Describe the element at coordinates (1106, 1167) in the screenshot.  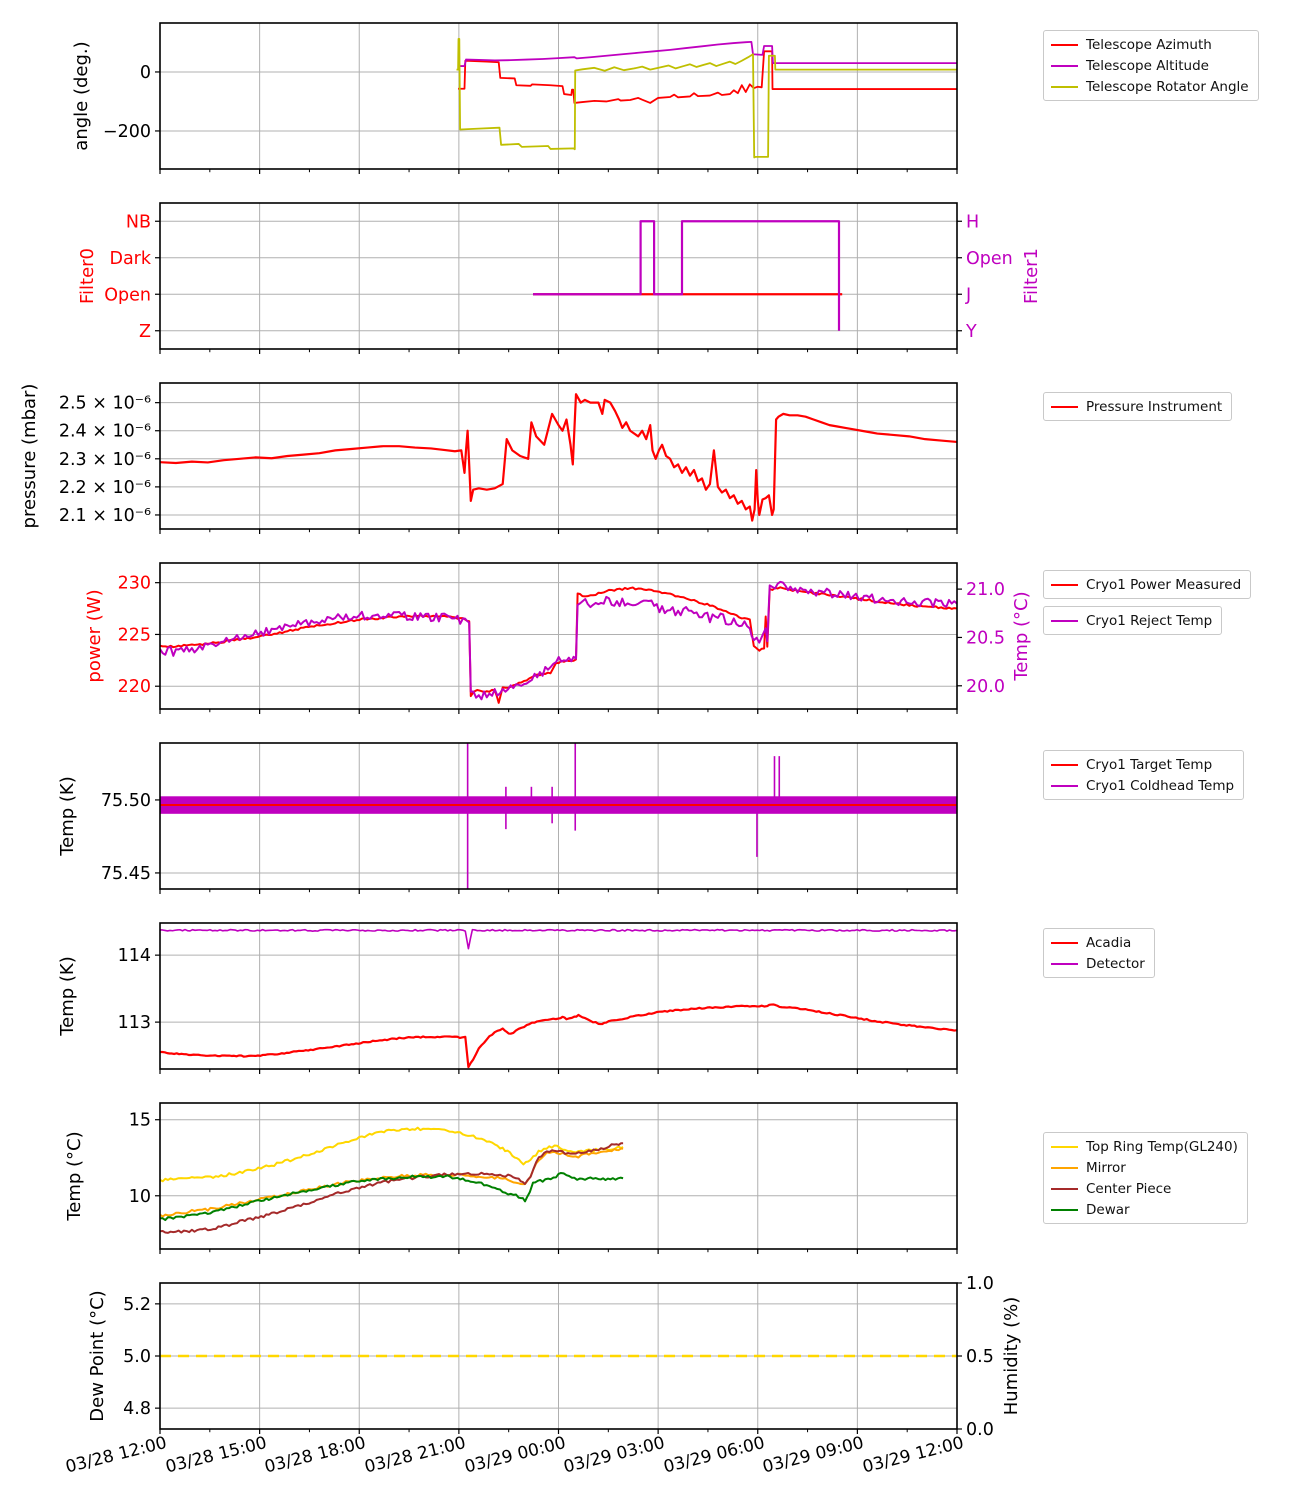
I see `legend-label: Mirror` at that location.